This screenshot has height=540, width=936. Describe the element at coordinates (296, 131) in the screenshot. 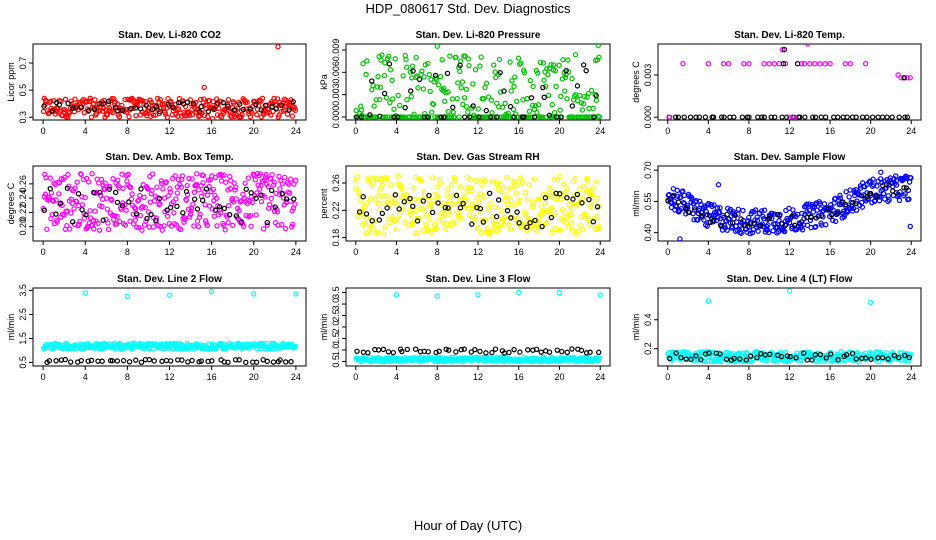

I see `x-tick-label: 24` at that location.